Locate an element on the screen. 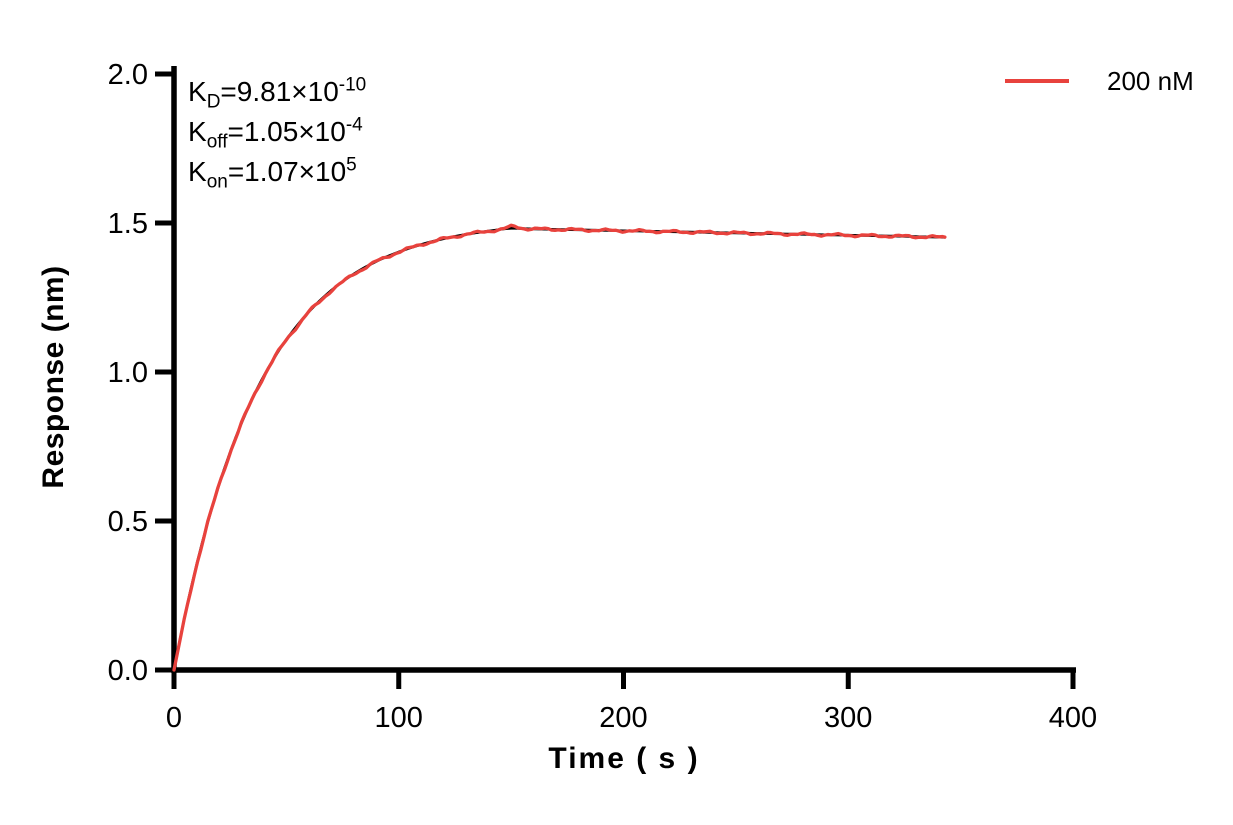 This screenshot has width=1233, height=825. y-tick-label: 1.0 is located at coordinates (128, 373).